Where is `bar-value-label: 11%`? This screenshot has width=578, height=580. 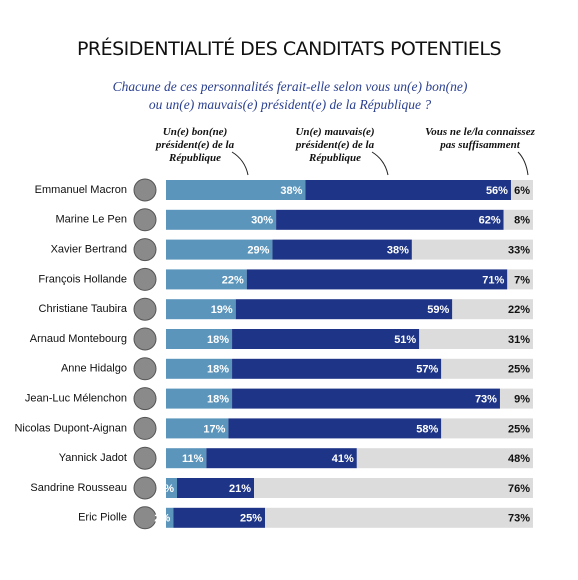
bar-value-label: 11% is located at coordinates (193, 459).